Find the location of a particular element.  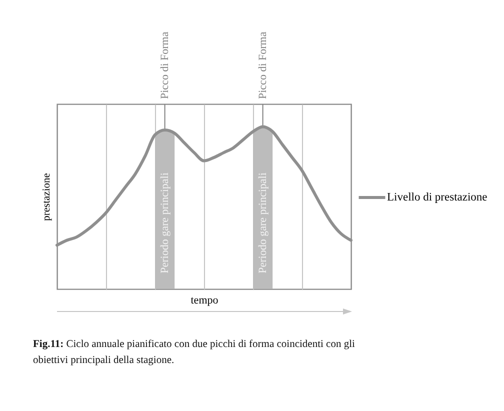

x-axis-title: tempo is located at coordinates (204, 300).